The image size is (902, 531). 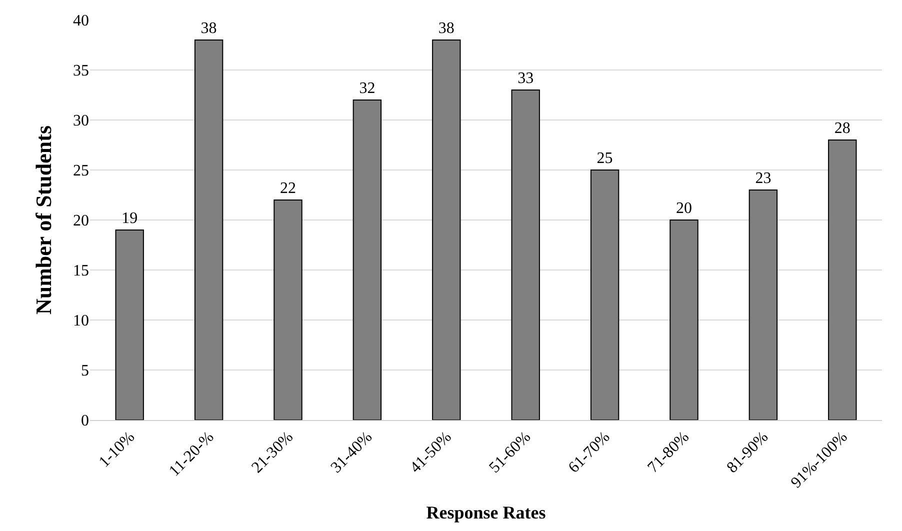 I want to click on y-tick-label: 10, so click(x=81, y=321).